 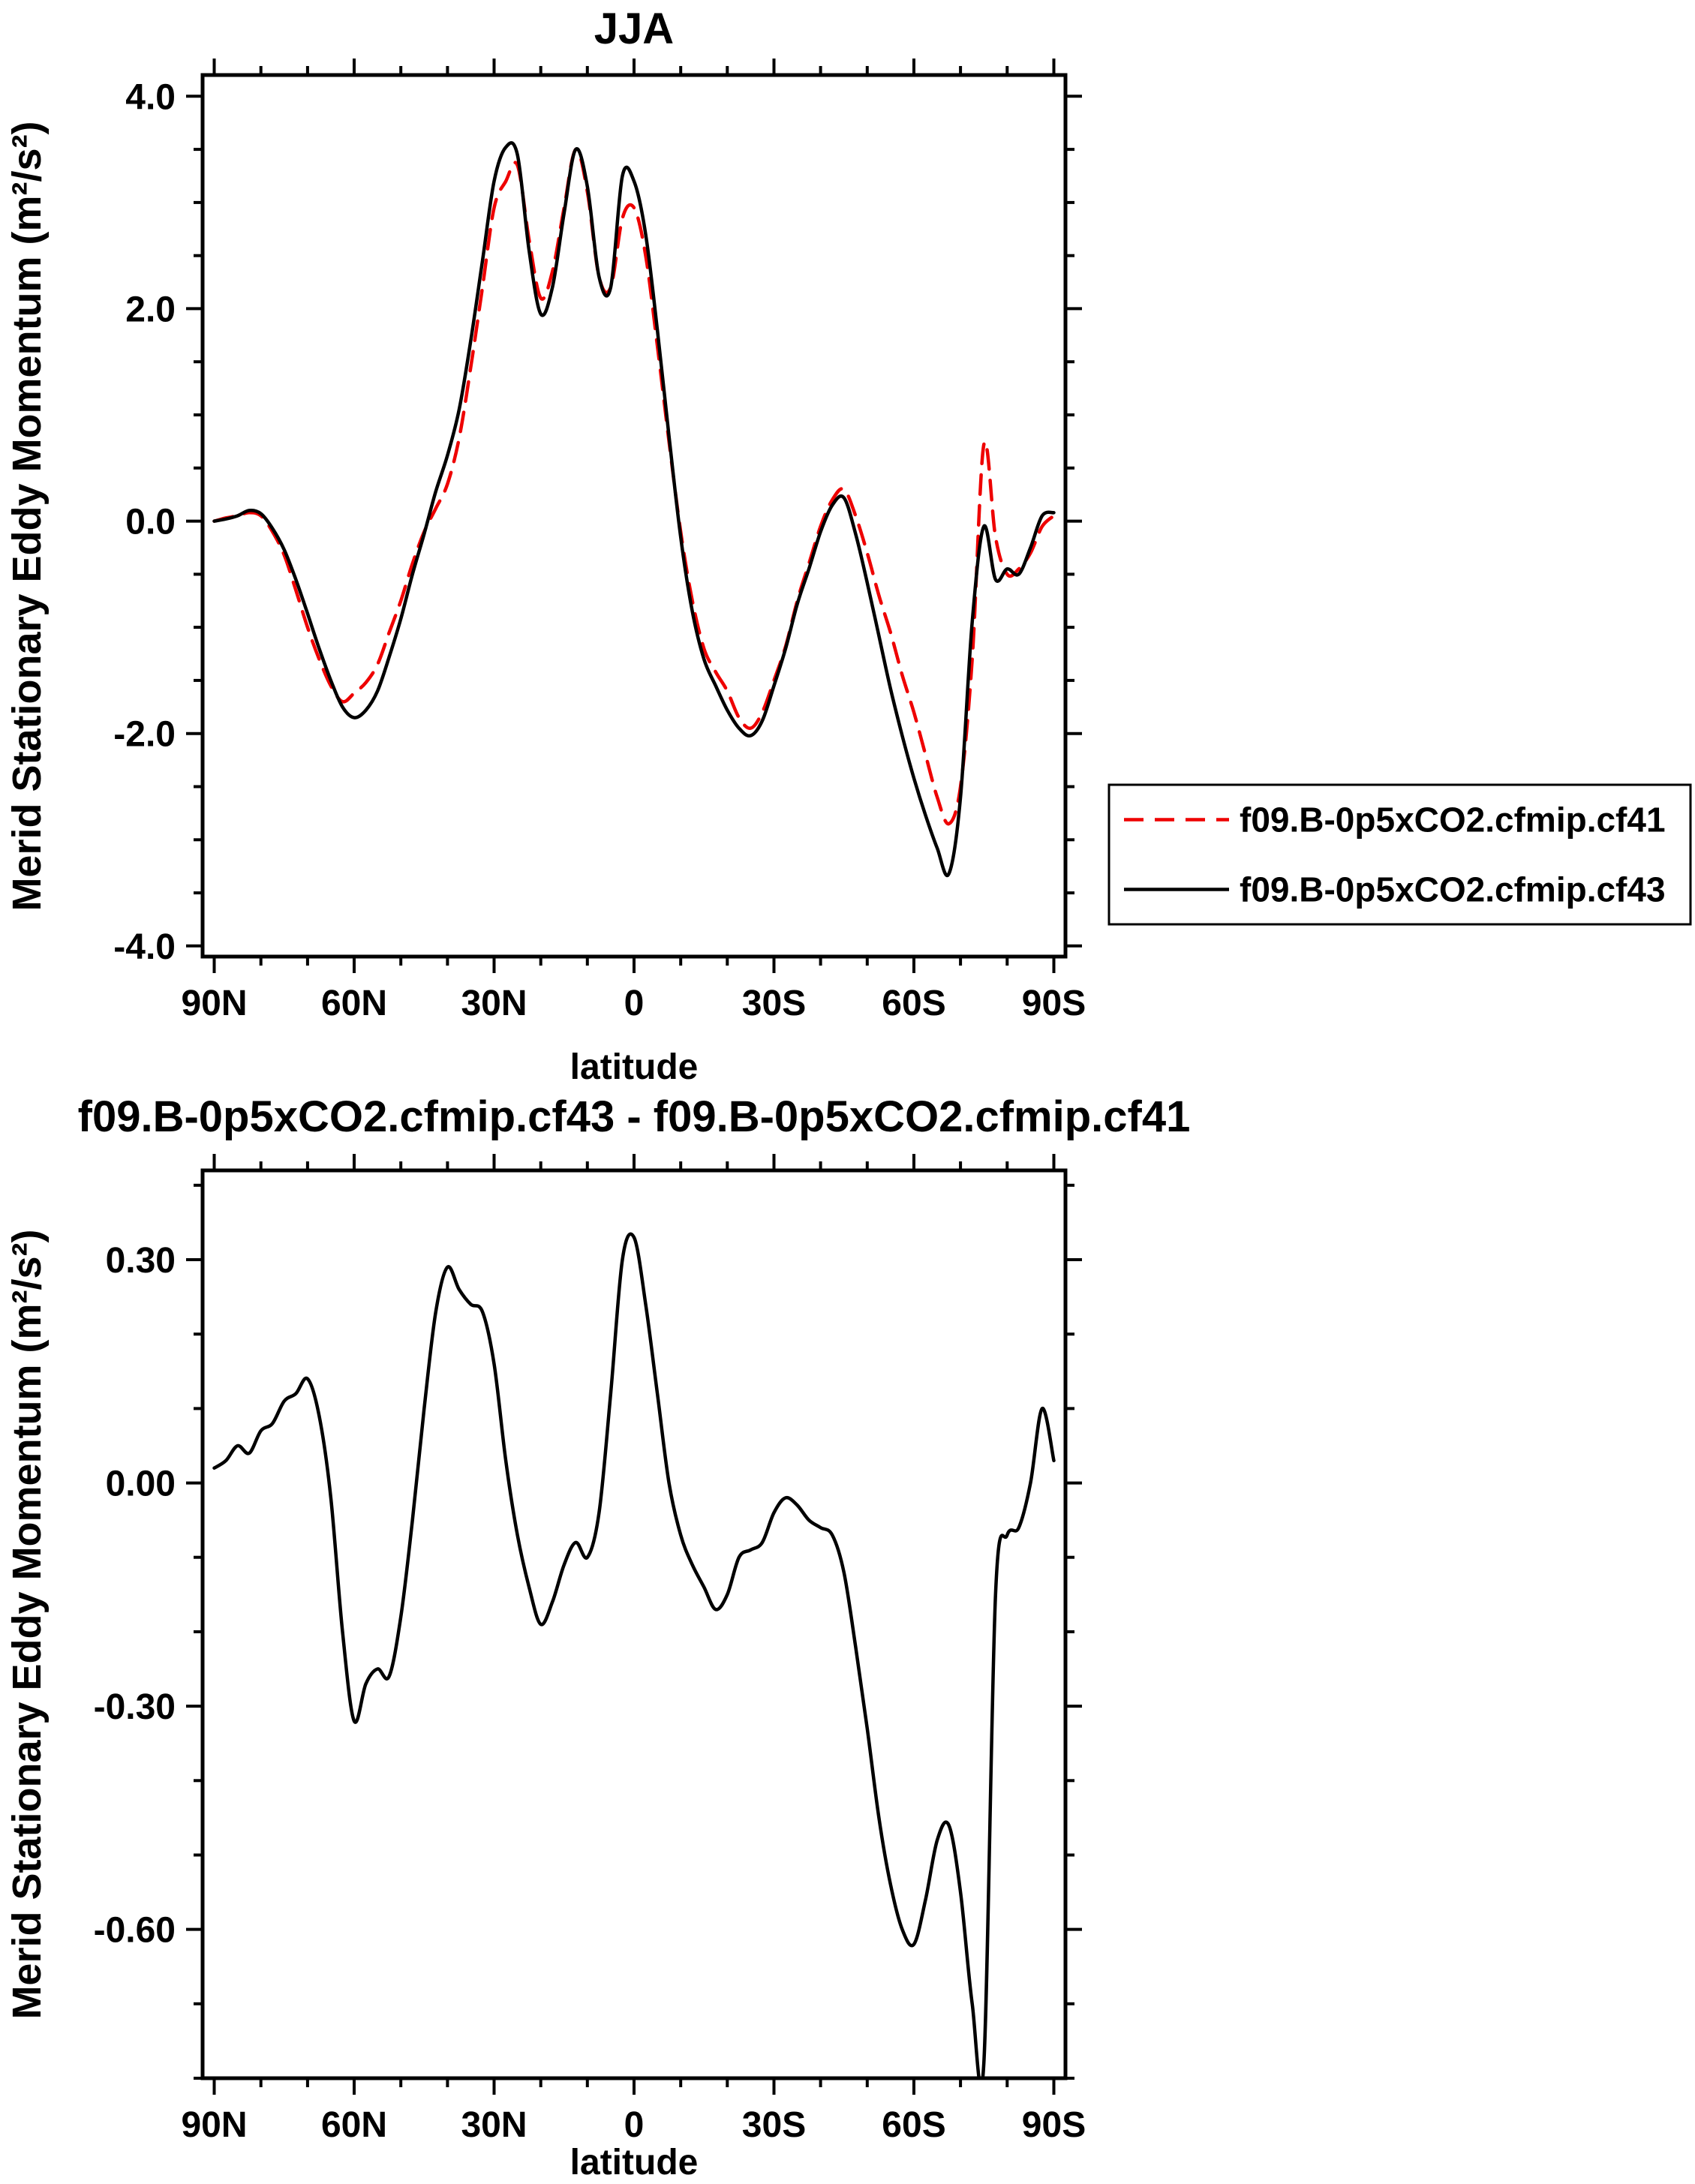 What do you see at coordinates (634, 2162) in the screenshot?
I see `panel-difference-x-axis-label: latitude` at bounding box center [634, 2162].